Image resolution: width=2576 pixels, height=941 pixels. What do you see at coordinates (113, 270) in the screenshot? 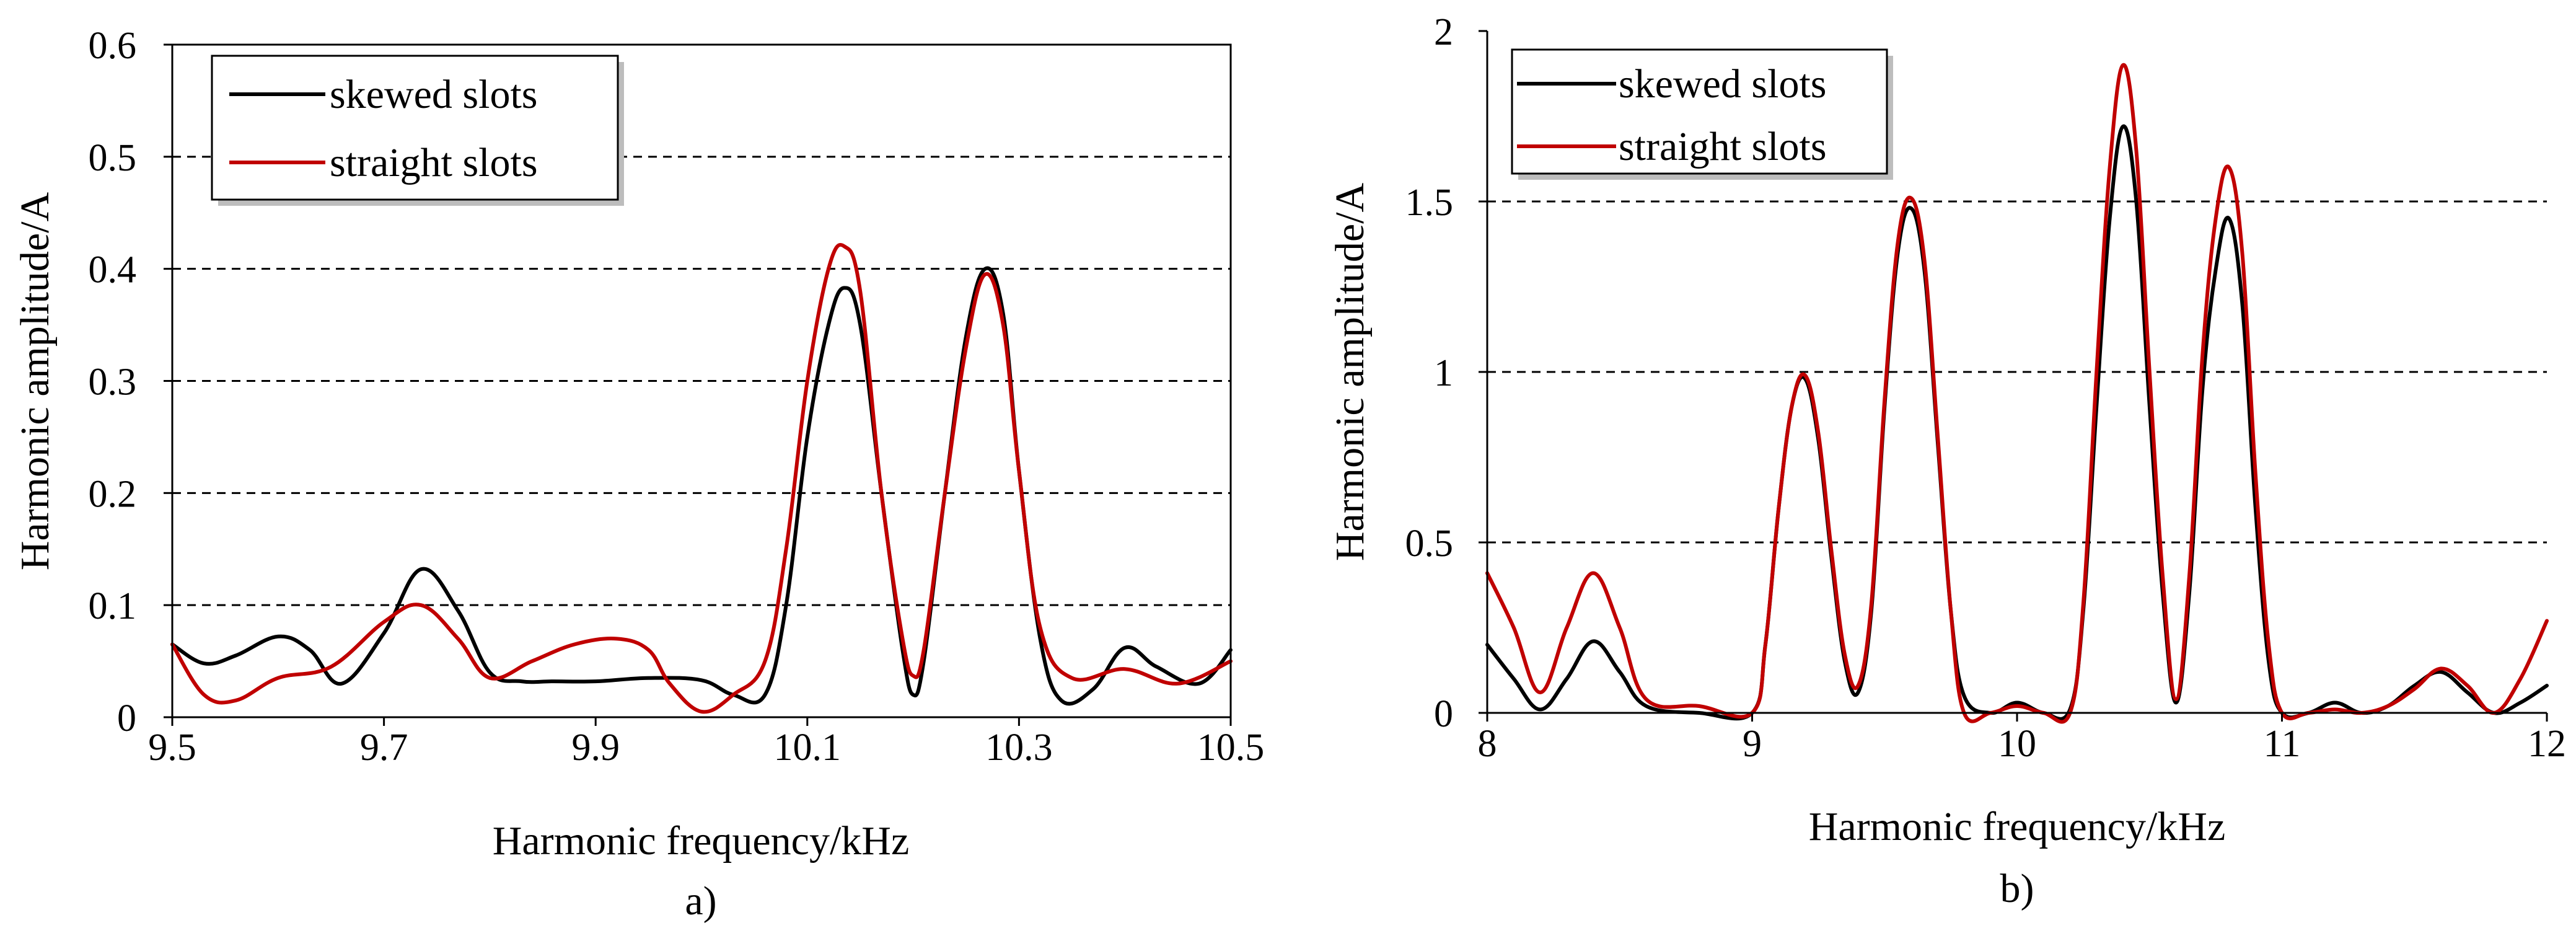
I see `chart-a-y-tick-label: 0.4` at bounding box center [113, 270].